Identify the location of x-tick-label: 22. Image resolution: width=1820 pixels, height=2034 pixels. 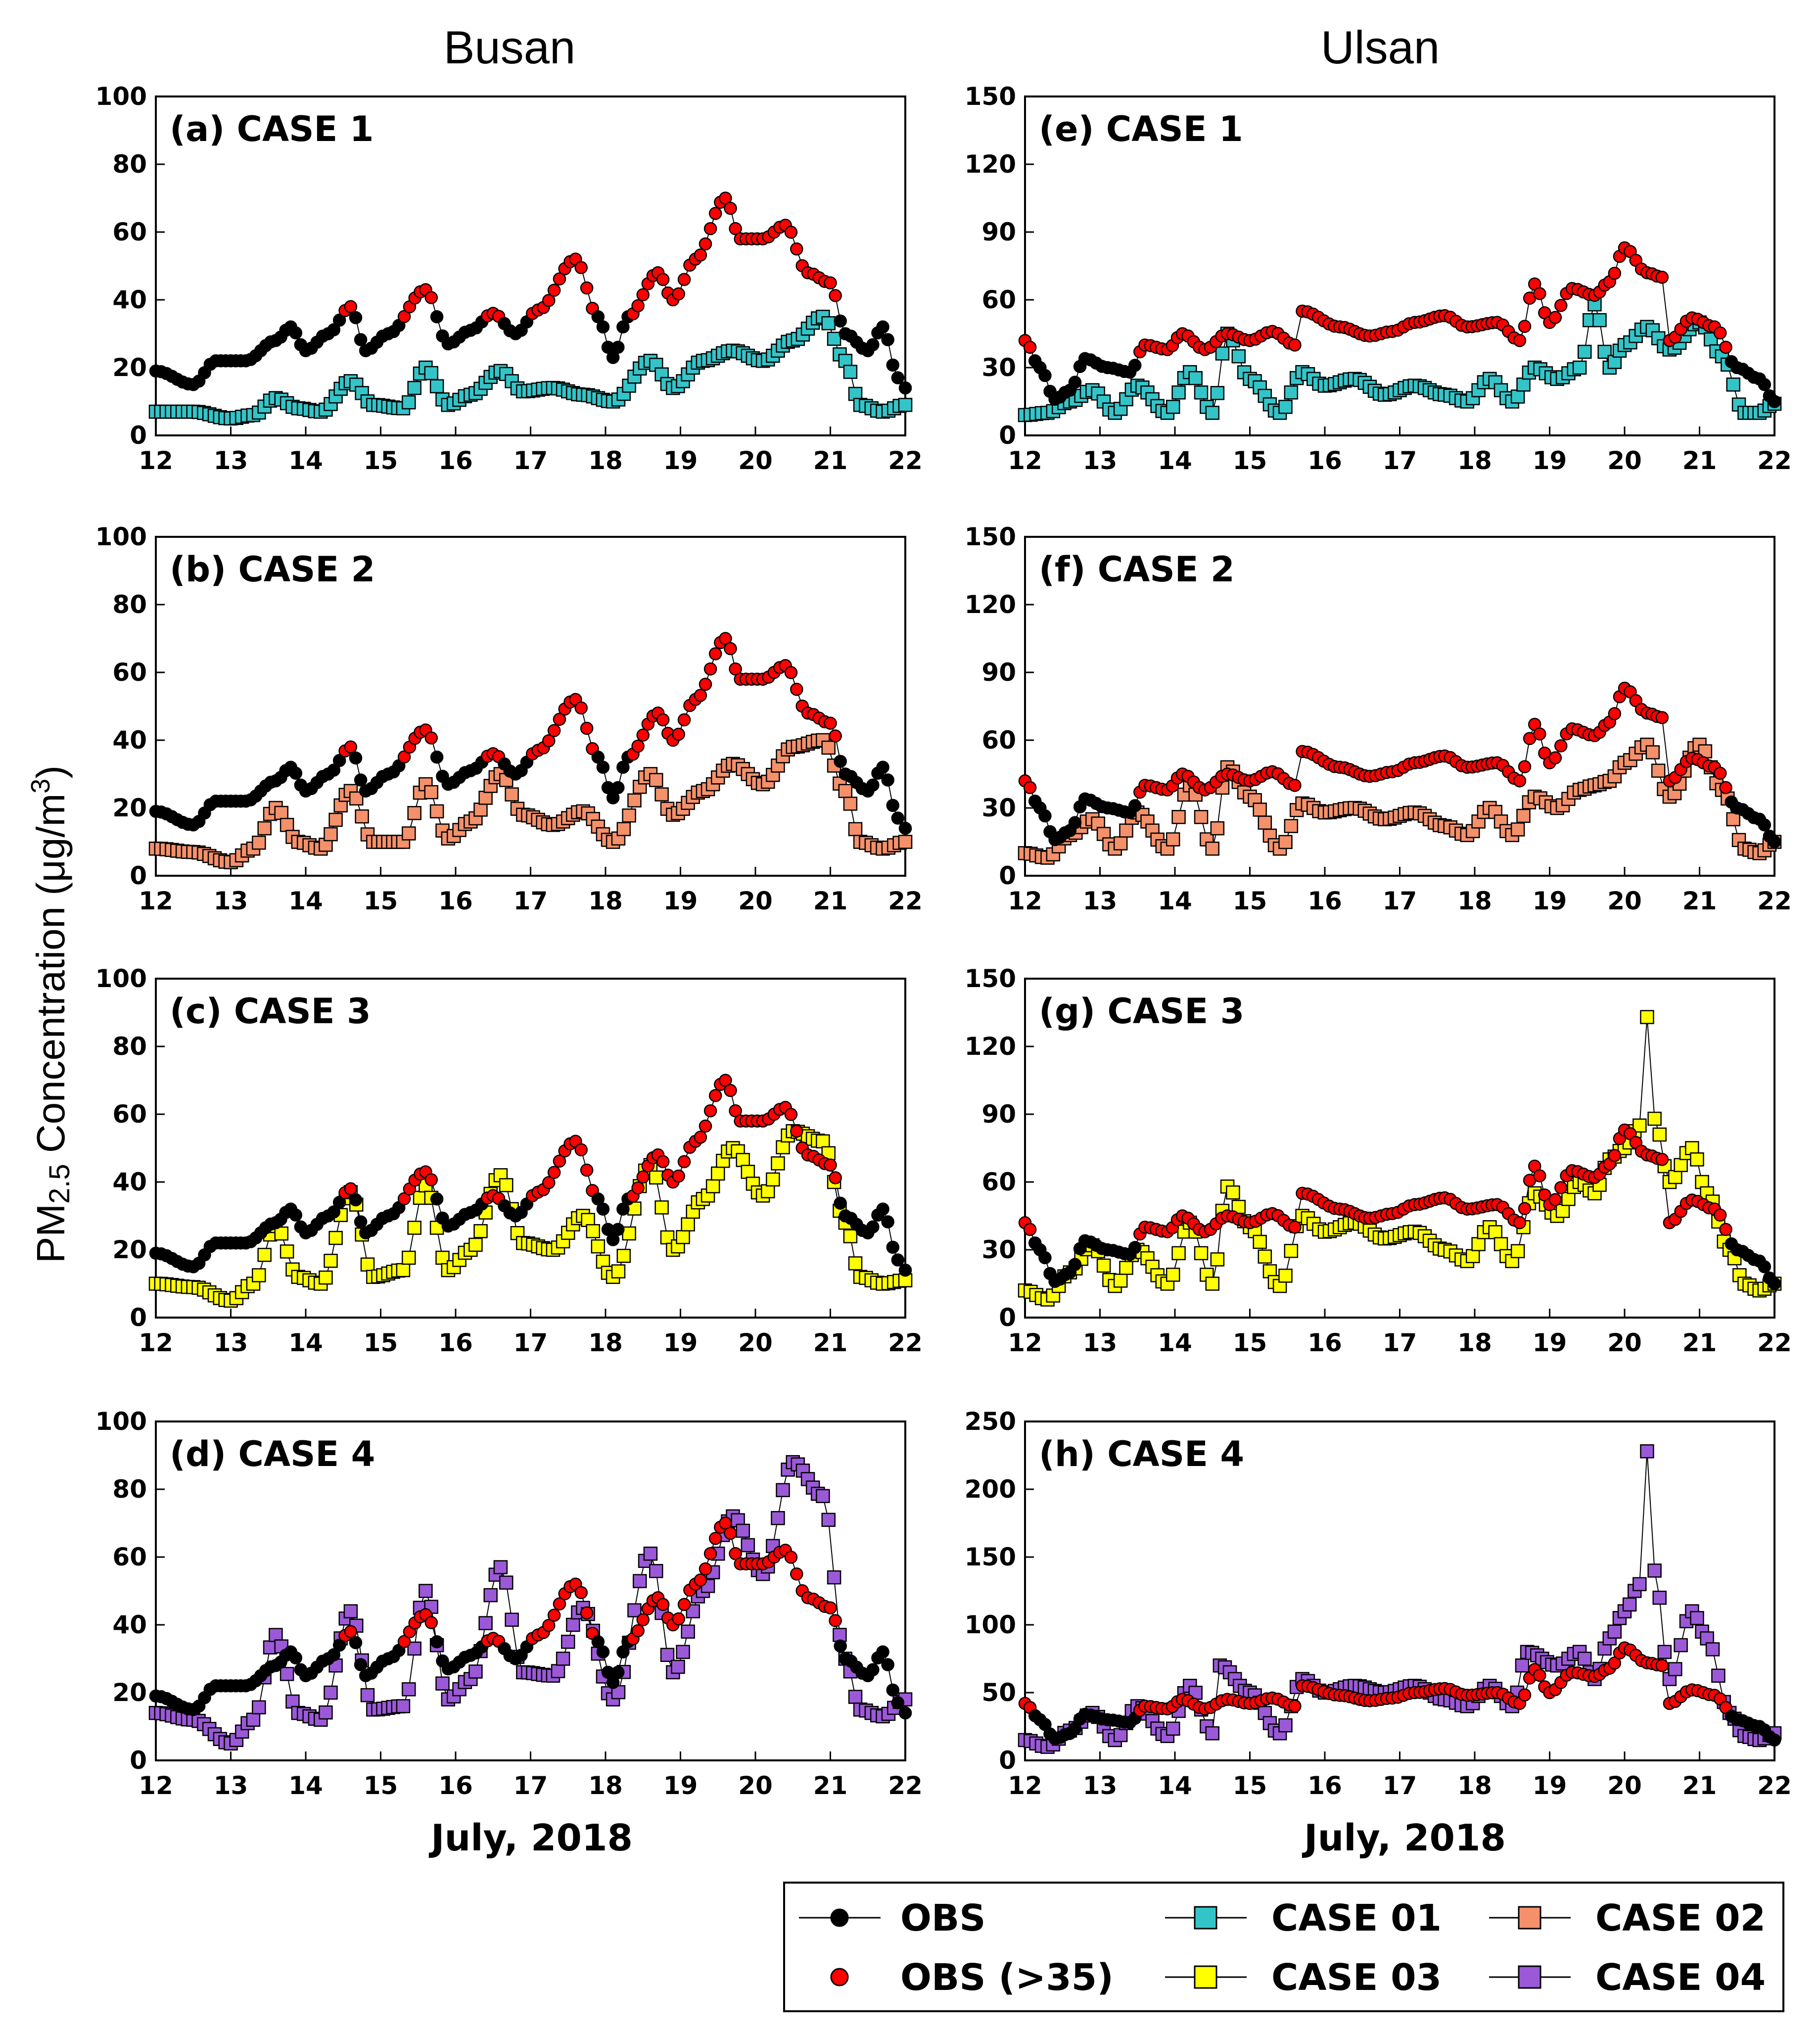
(905, 901).